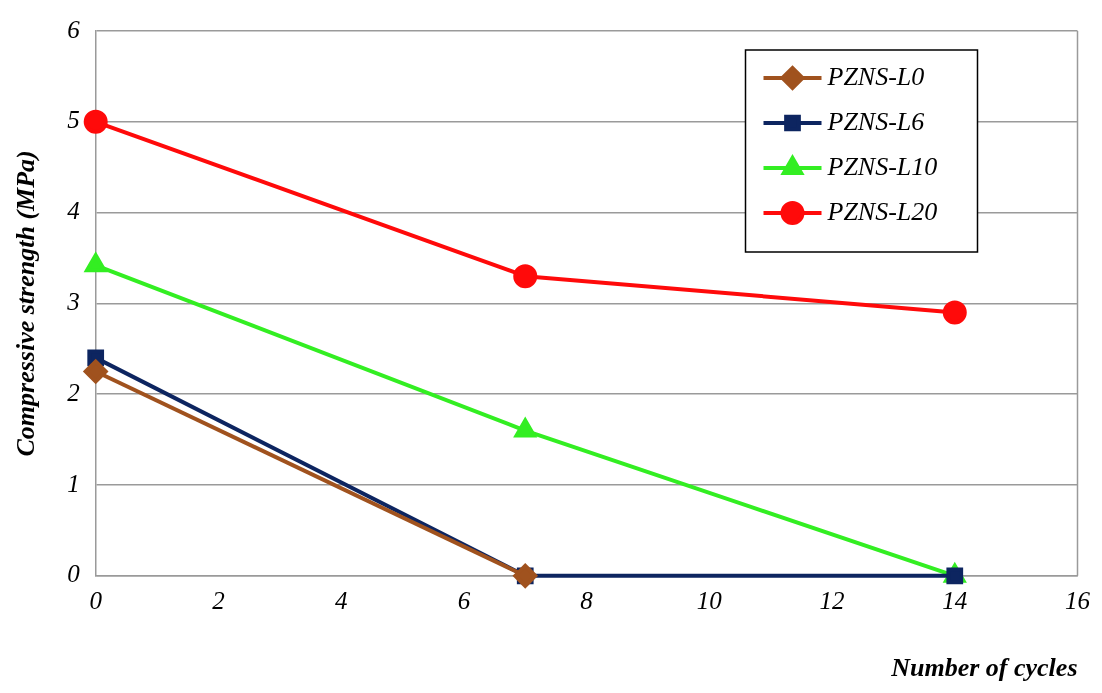  Describe the element at coordinates (464, 601) in the screenshot. I see `x-tick-label: 6` at that location.